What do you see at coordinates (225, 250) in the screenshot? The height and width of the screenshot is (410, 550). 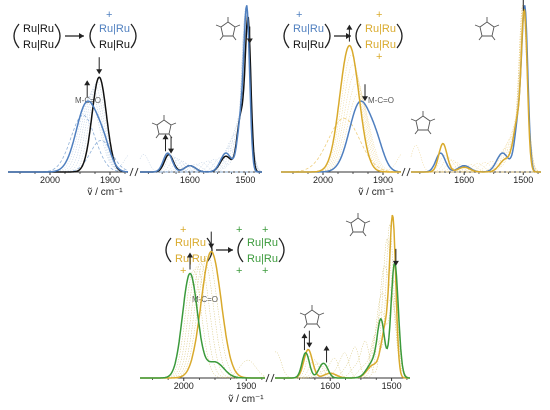 I see `scheme-bottom: + Ru|Ru Ru|Ru + + + Ru|Ru Ru|Ru + +` at bounding box center [225, 250].